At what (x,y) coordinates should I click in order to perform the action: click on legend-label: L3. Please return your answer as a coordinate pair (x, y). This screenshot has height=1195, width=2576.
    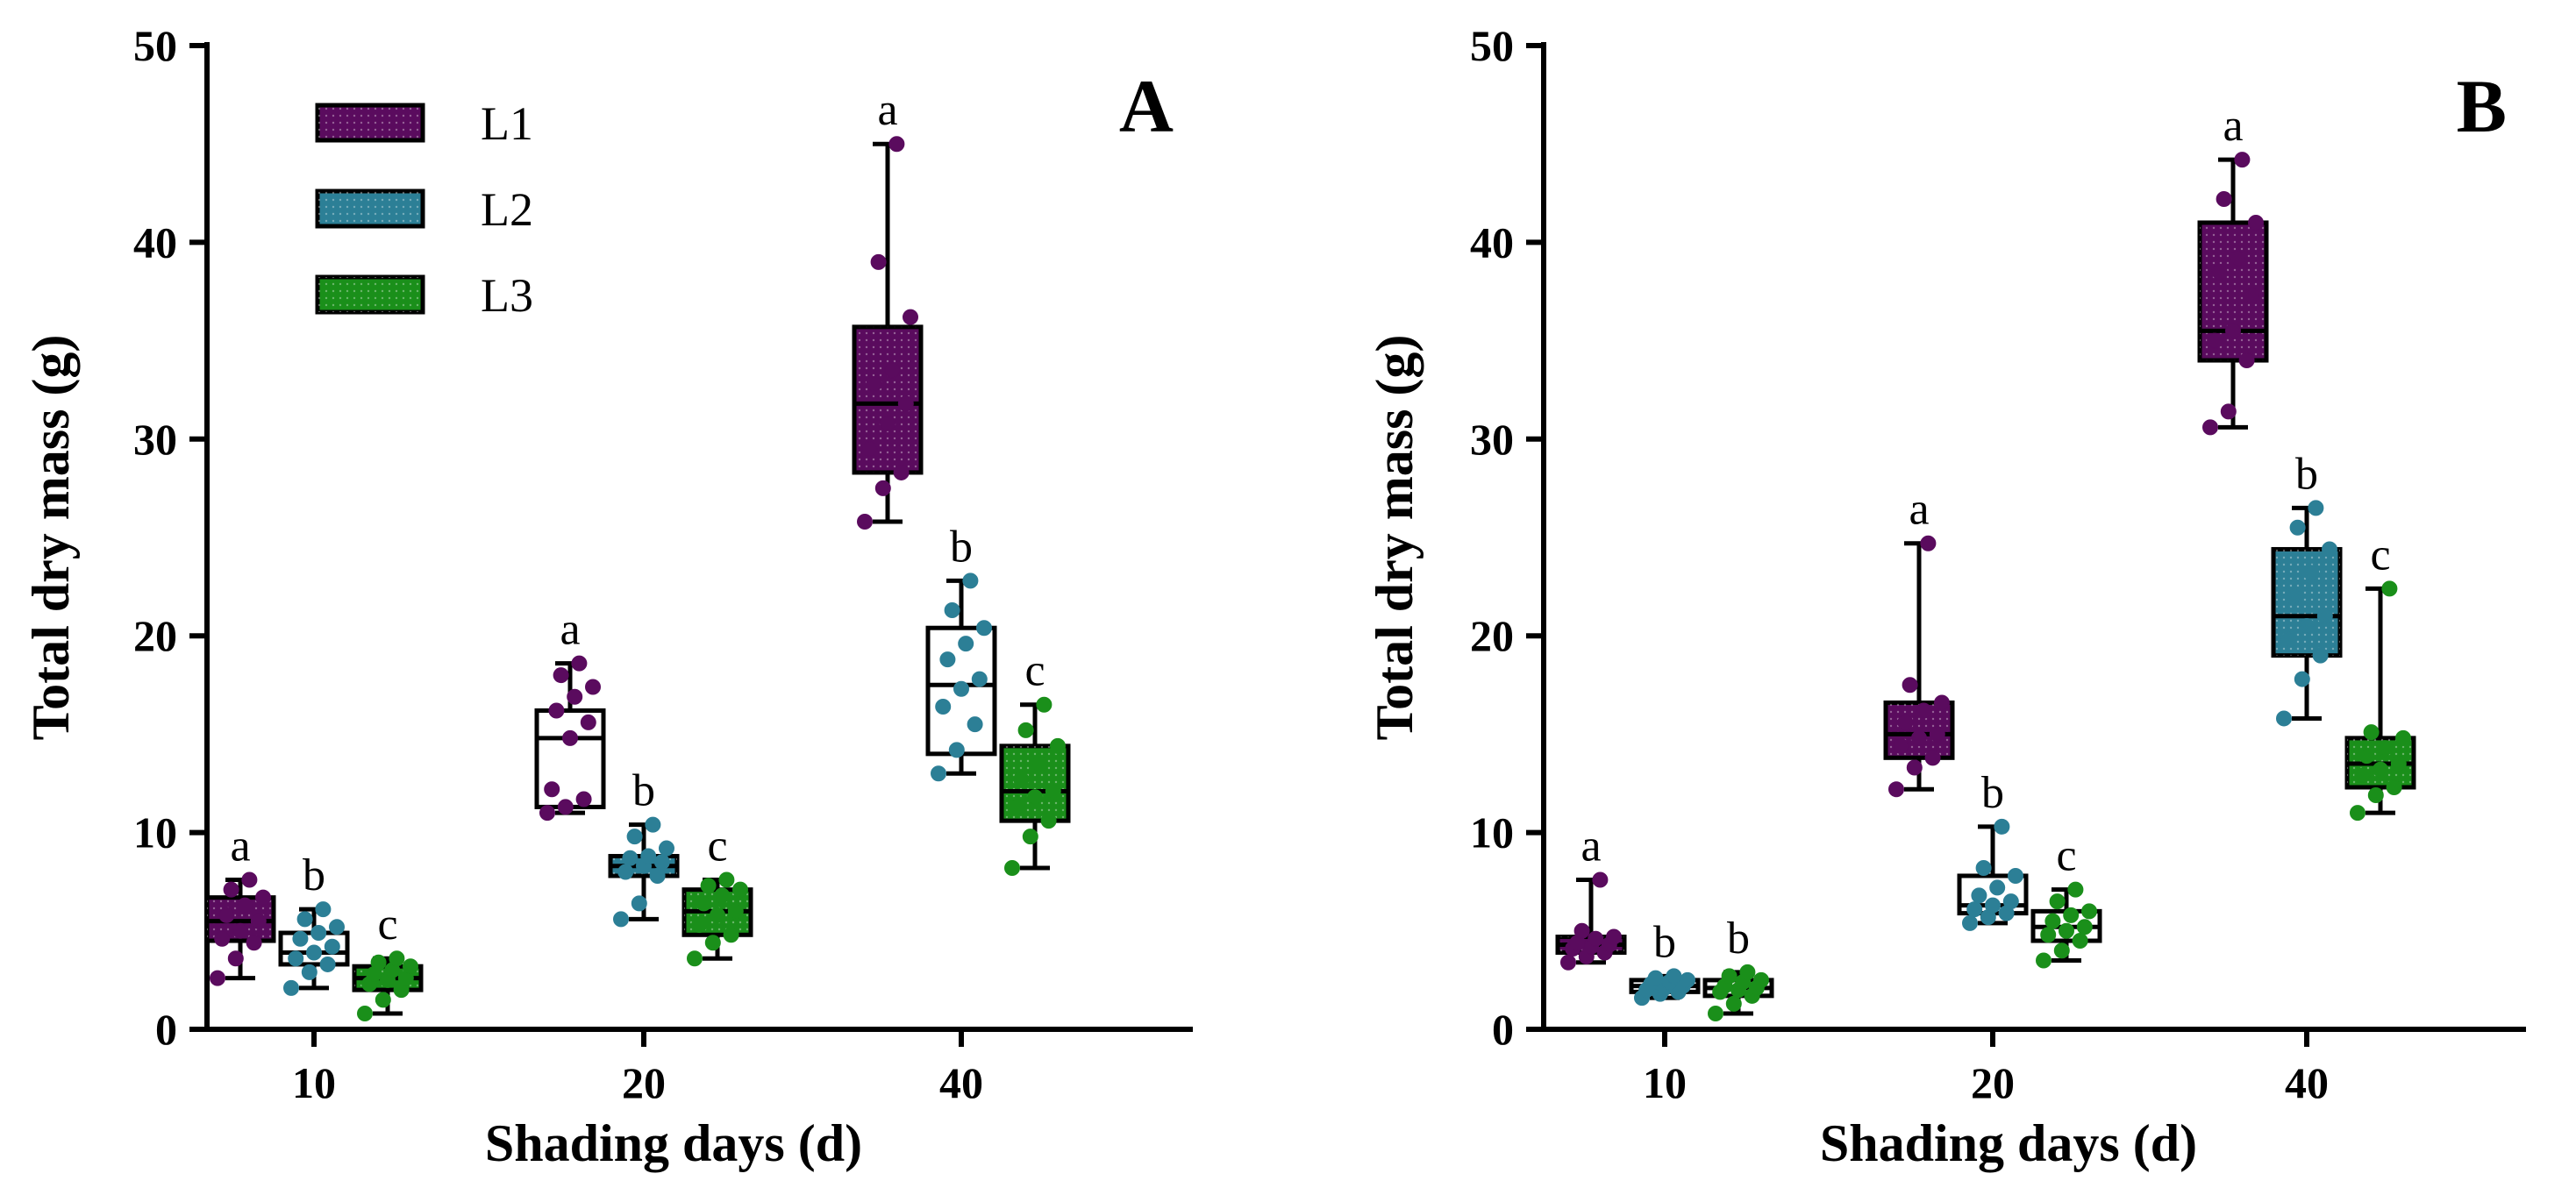
    Looking at the image, I should click on (507, 295).